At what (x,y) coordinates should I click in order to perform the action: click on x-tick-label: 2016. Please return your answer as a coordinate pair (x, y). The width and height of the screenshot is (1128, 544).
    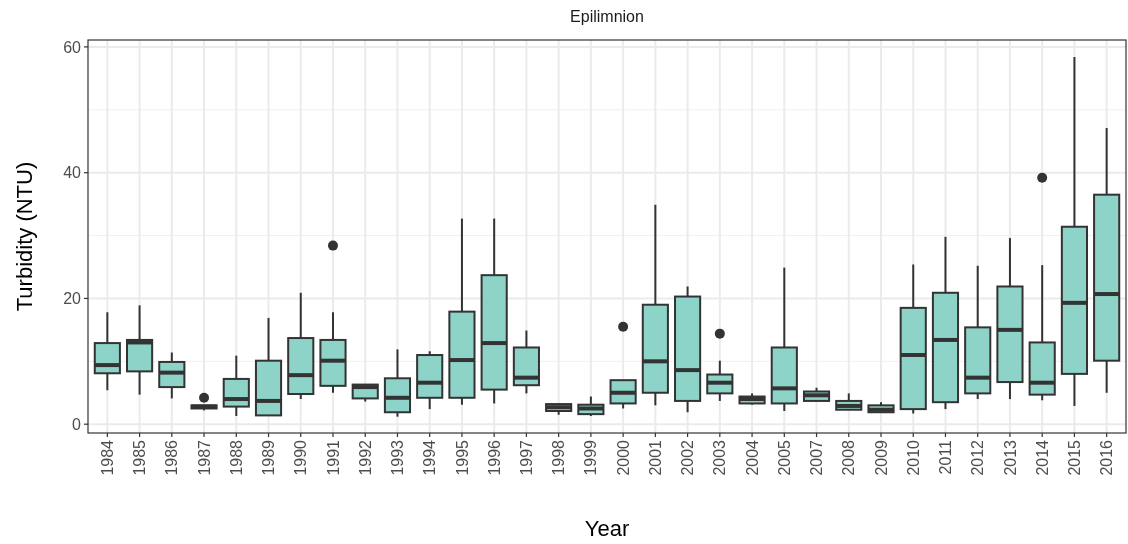
    Looking at the image, I should click on (1107, 457).